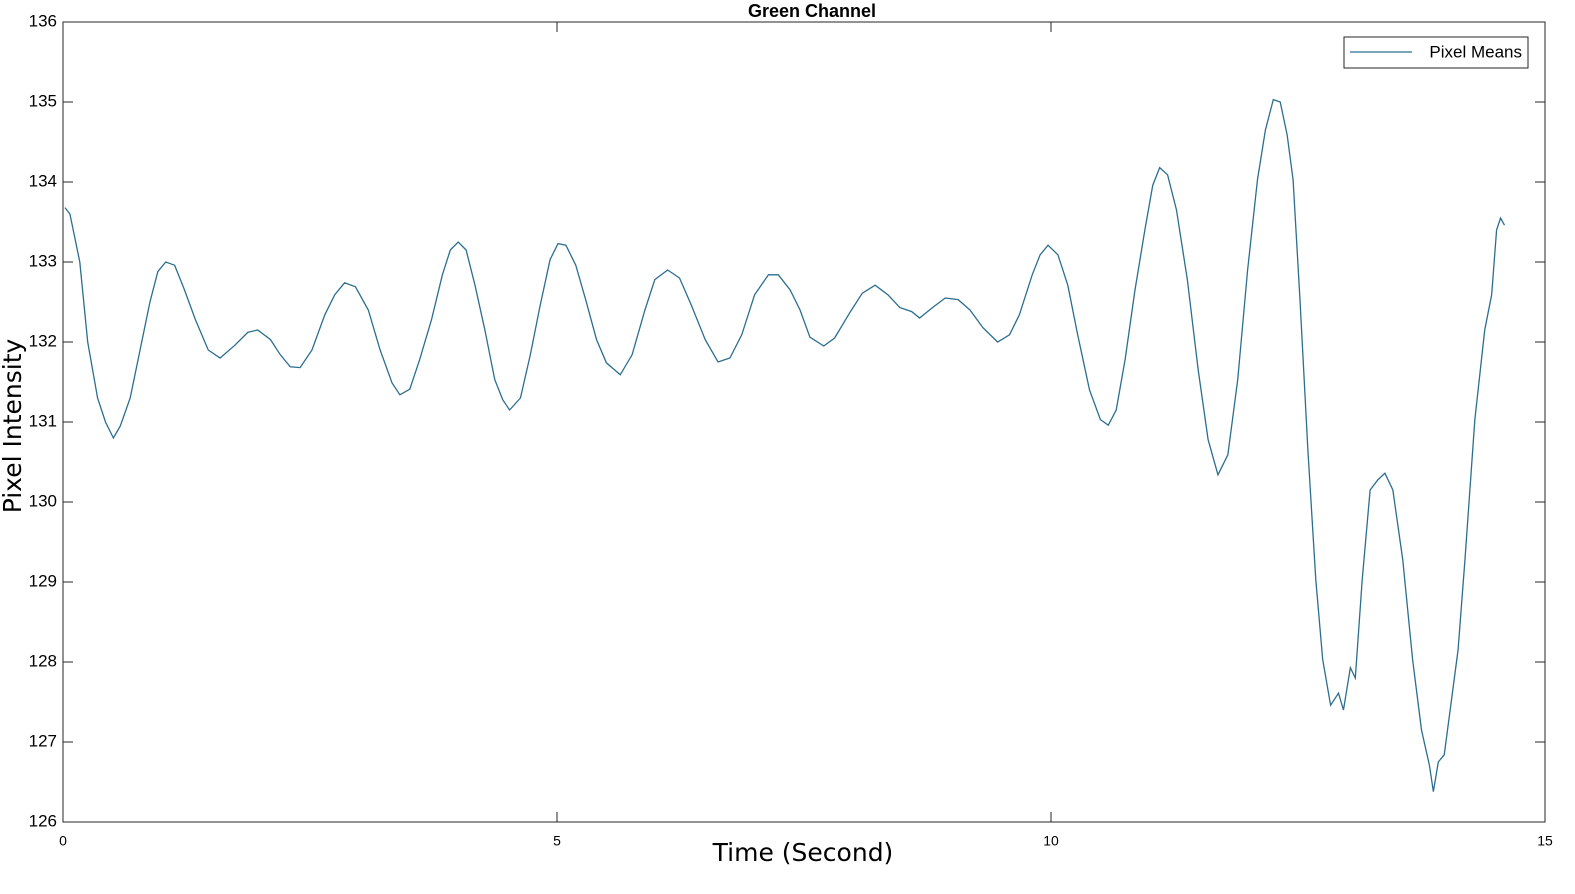 The width and height of the screenshot is (1575, 894). I want to click on legend: Pixel Means, so click(1436, 52).